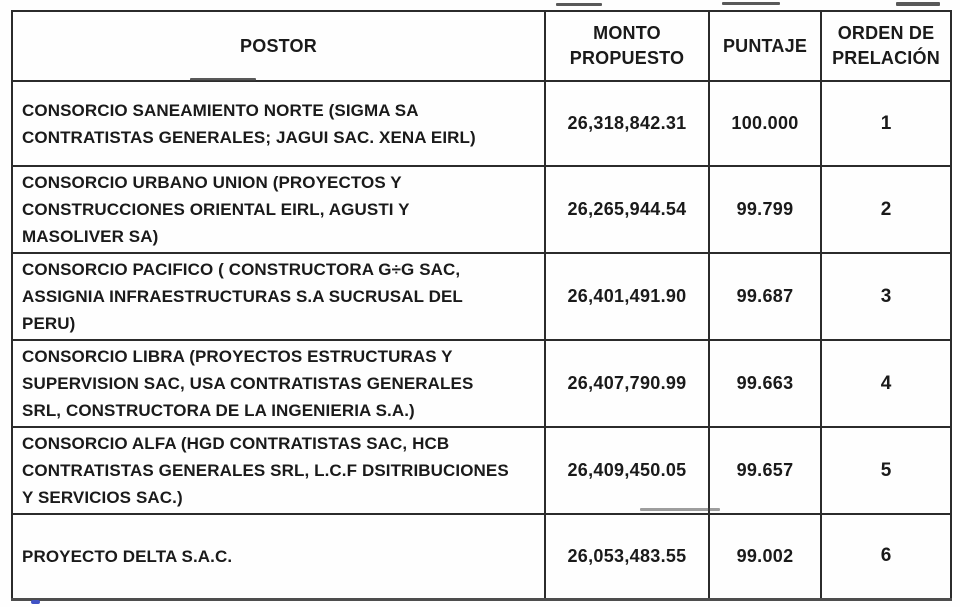  I want to click on monto-cell: 26,318,842.31, so click(627, 123).